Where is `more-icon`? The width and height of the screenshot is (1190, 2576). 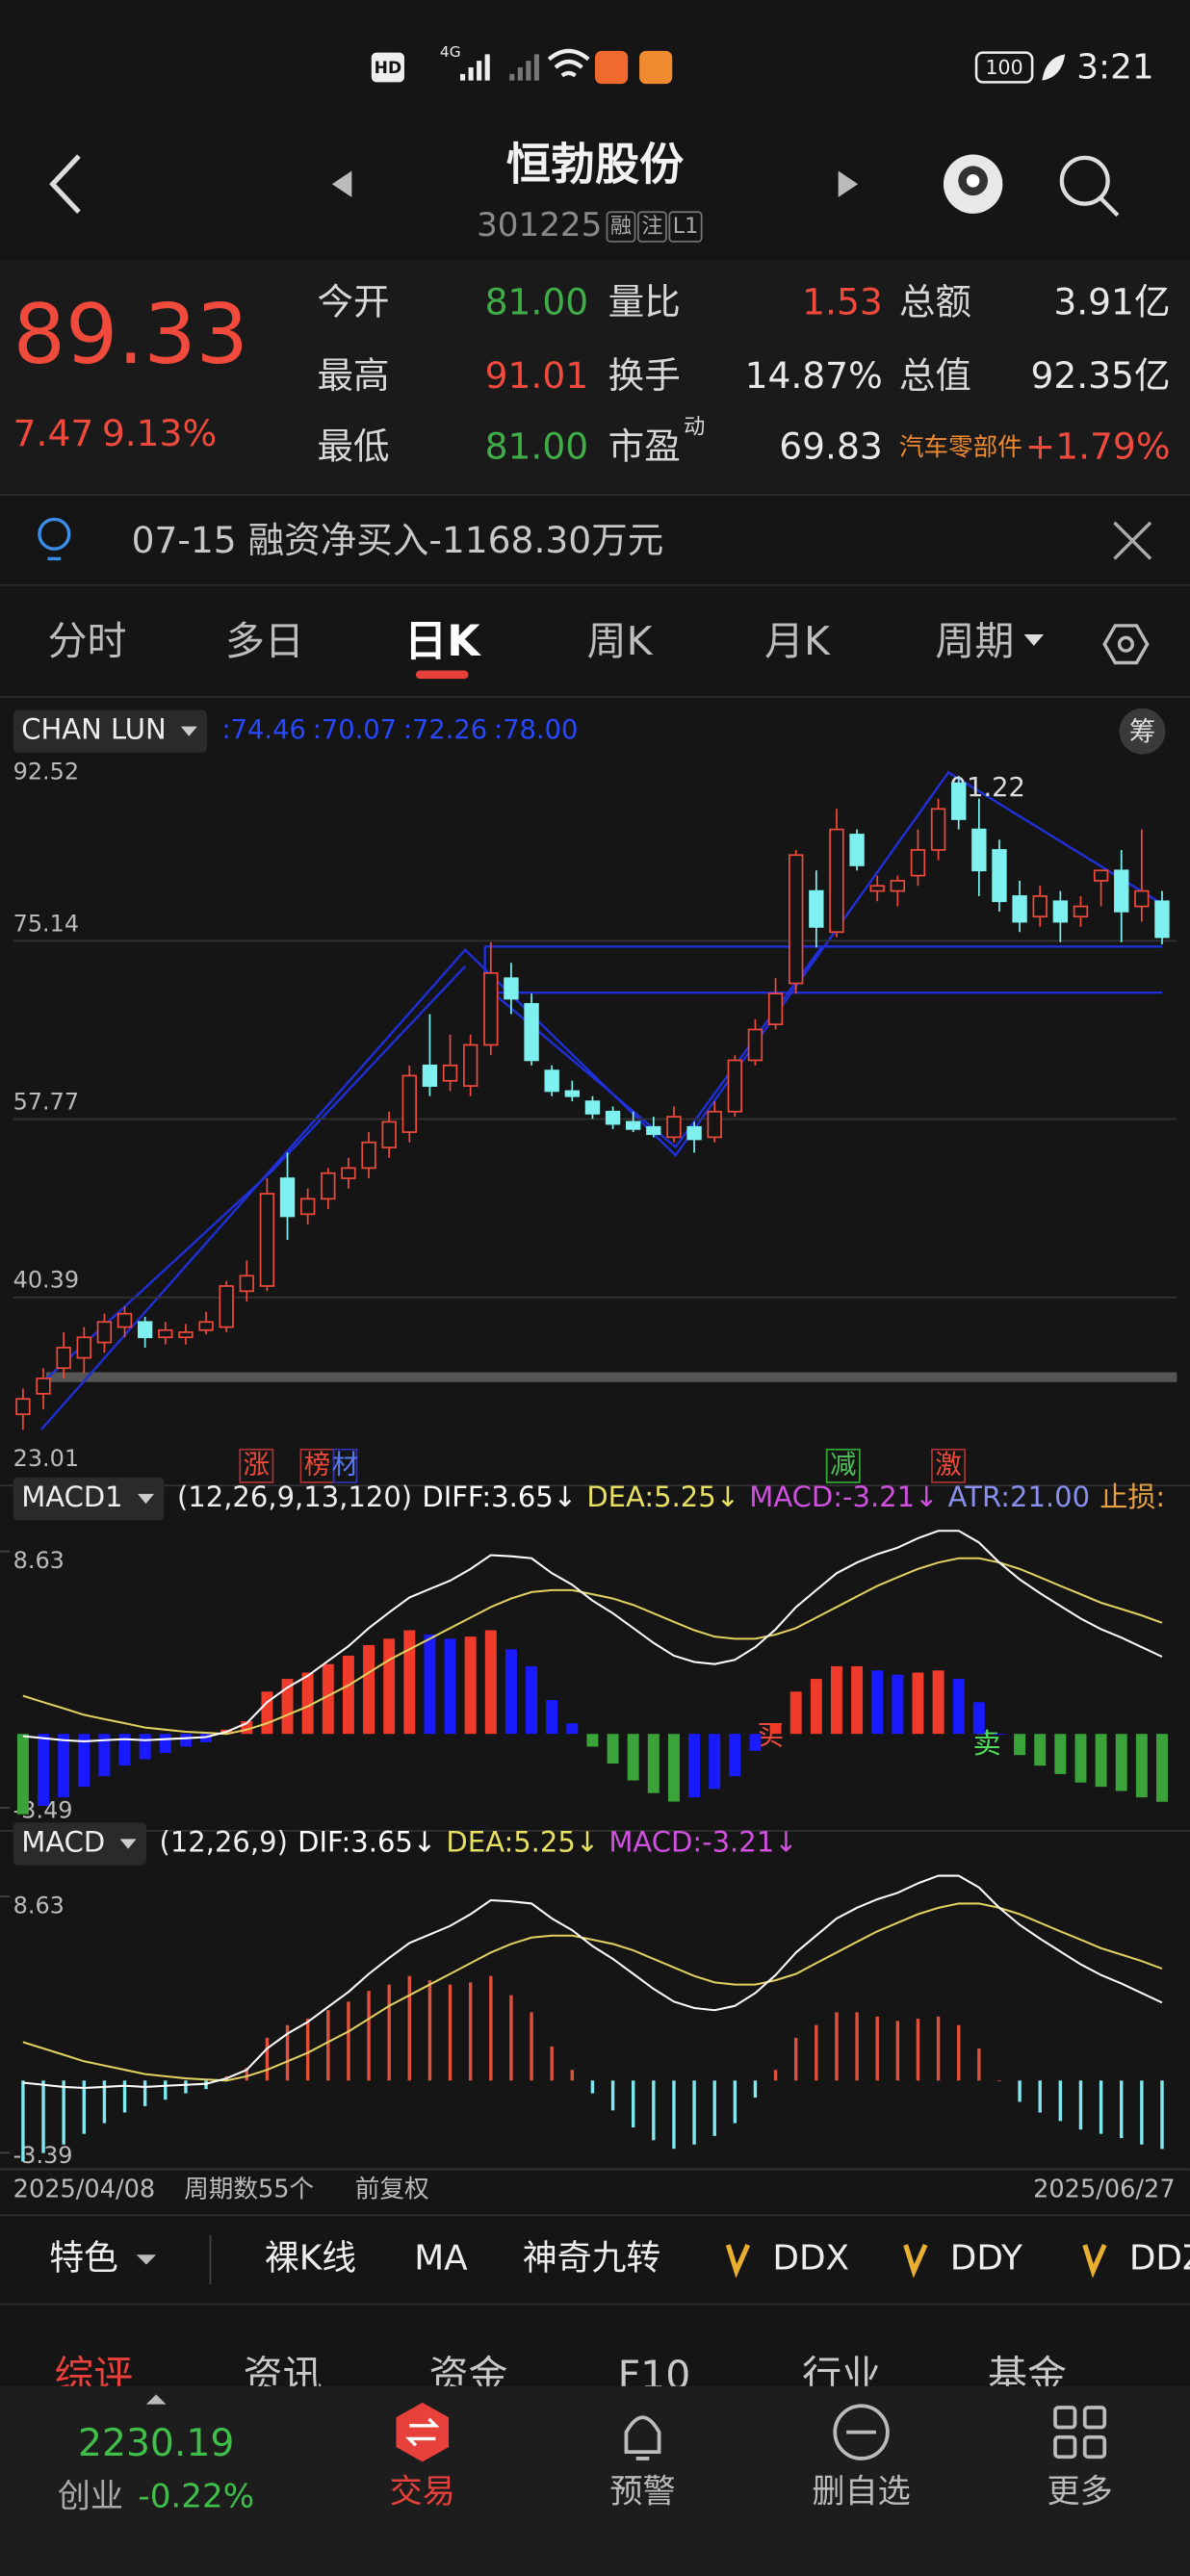 more-icon is located at coordinates (1080, 2433).